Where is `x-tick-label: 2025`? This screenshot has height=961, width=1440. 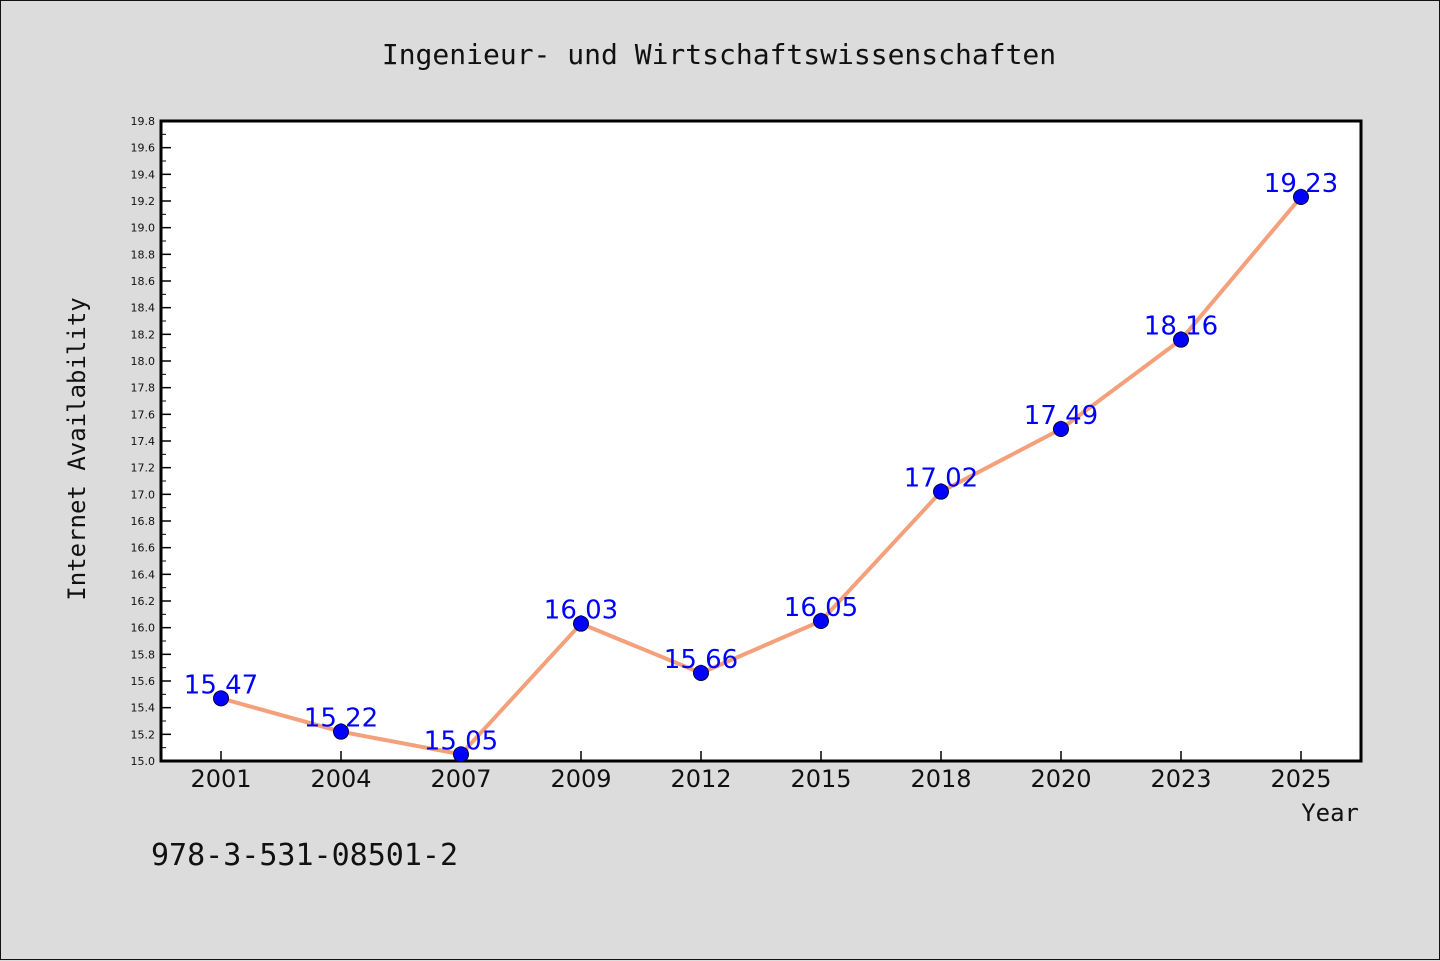 x-tick-label: 2025 is located at coordinates (1300, 779).